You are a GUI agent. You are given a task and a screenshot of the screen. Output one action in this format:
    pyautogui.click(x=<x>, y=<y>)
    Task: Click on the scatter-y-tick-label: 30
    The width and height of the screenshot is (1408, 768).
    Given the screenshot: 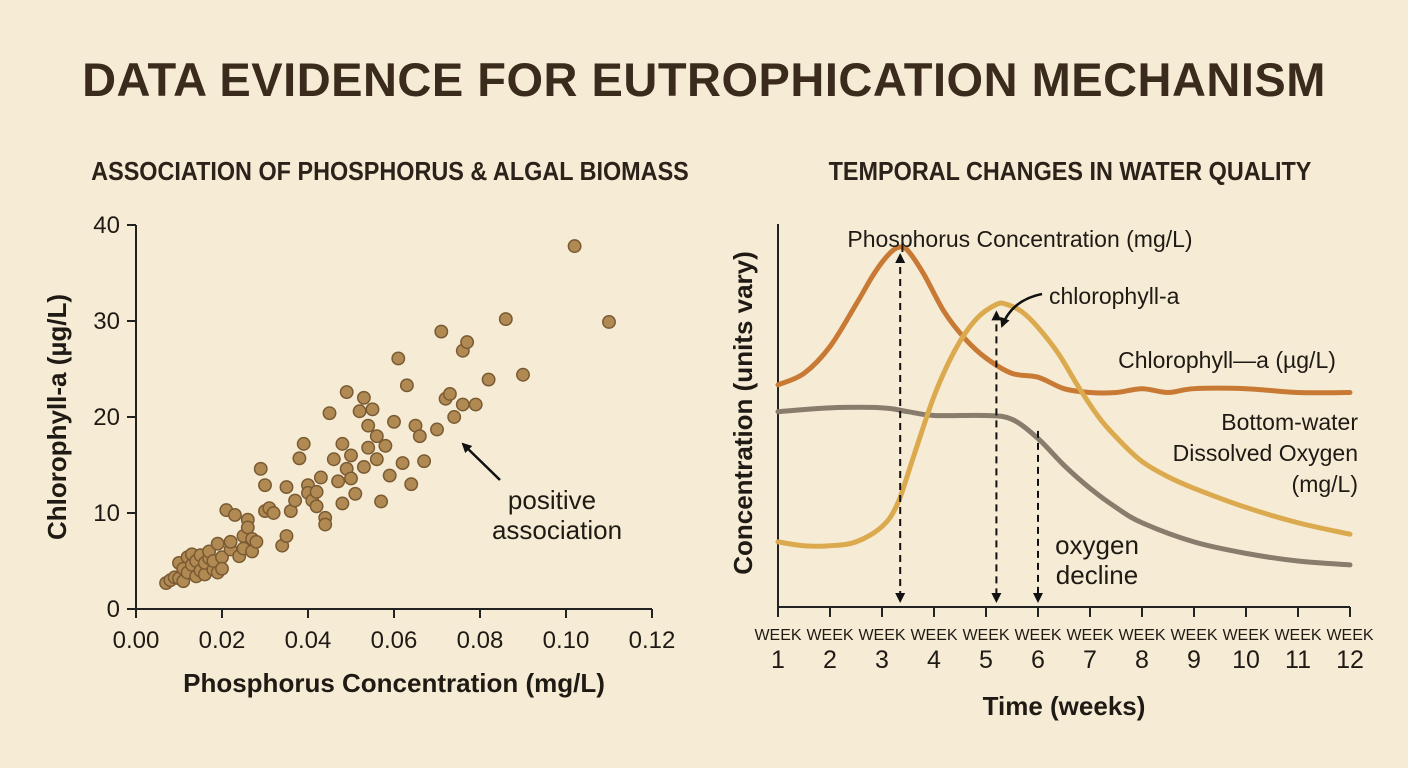 What is the action you would take?
    pyautogui.click(x=106, y=321)
    